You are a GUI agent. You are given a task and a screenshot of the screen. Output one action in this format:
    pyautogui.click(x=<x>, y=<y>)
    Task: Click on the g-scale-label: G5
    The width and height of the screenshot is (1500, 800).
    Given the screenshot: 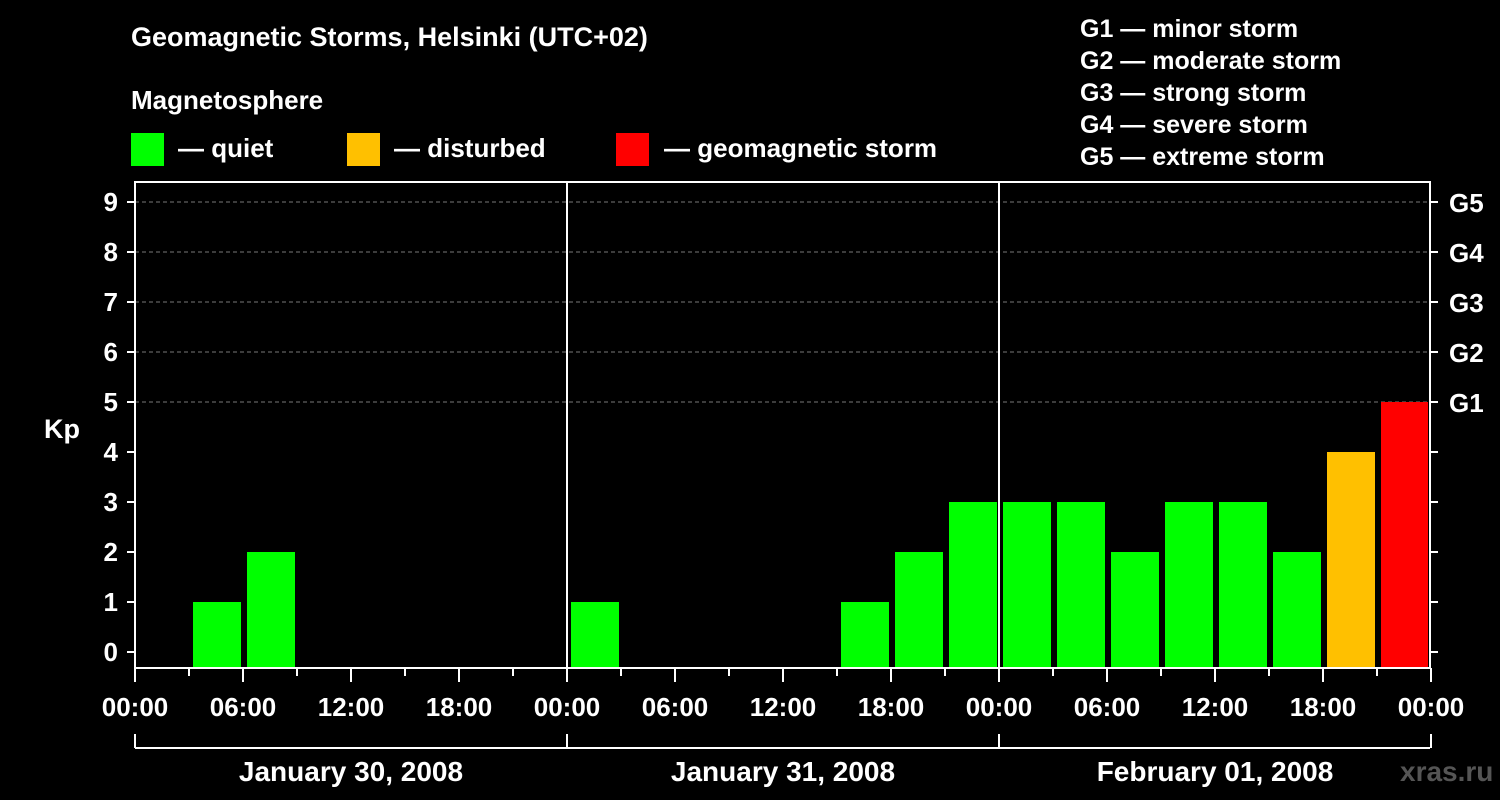 What is the action you would take?
    pyautogui.click(x=1466, y=203)
    